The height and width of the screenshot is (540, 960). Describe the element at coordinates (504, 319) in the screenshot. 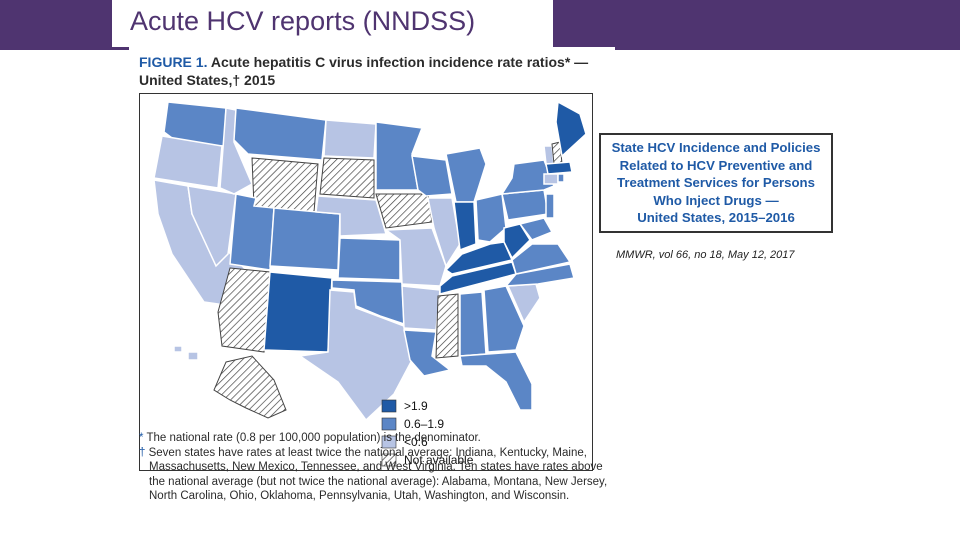

I see `state-ga` at that location.